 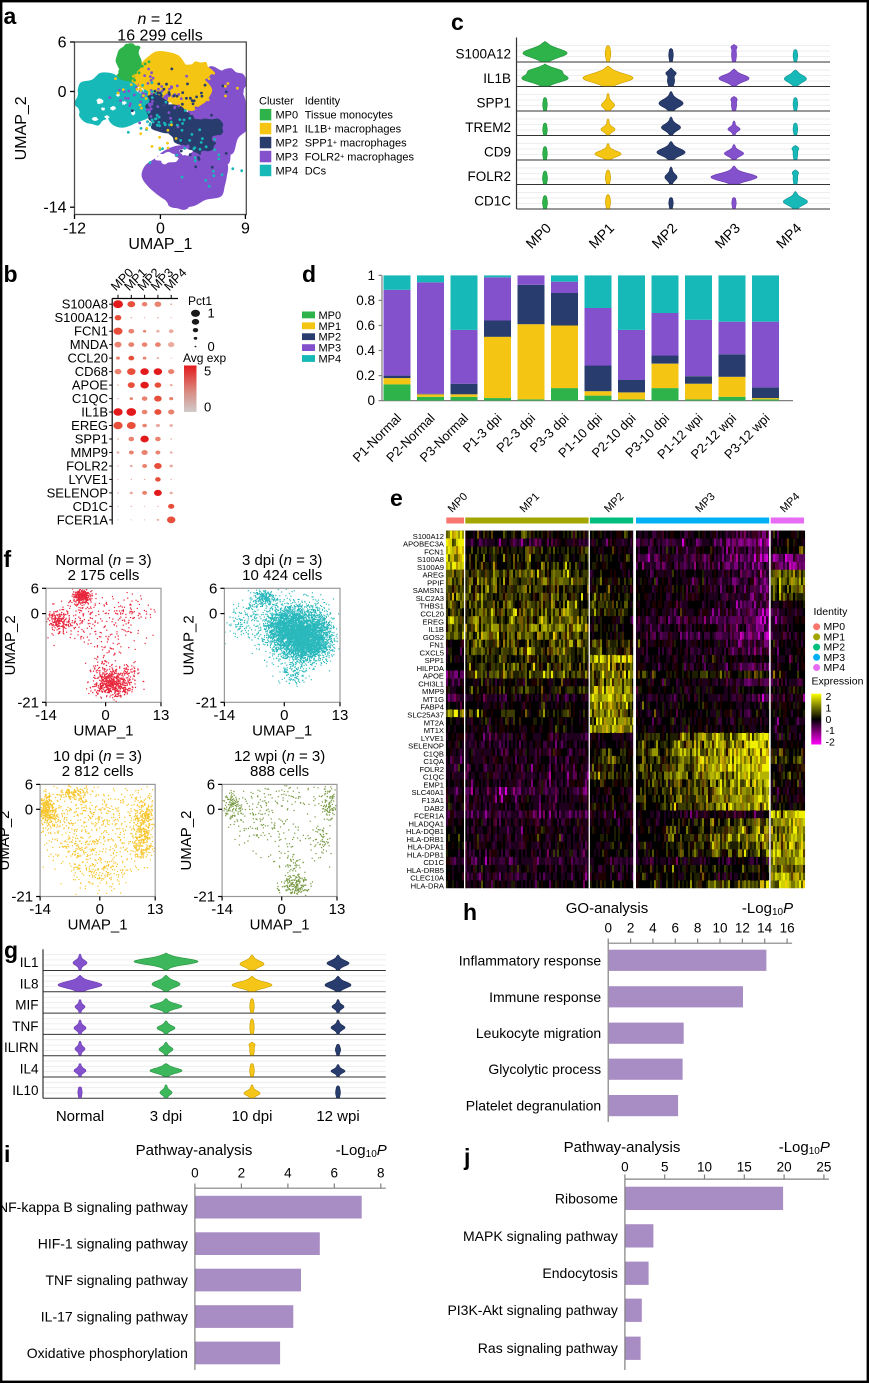 I want to click on svg-text: IL1, so click(x=29, y=962).